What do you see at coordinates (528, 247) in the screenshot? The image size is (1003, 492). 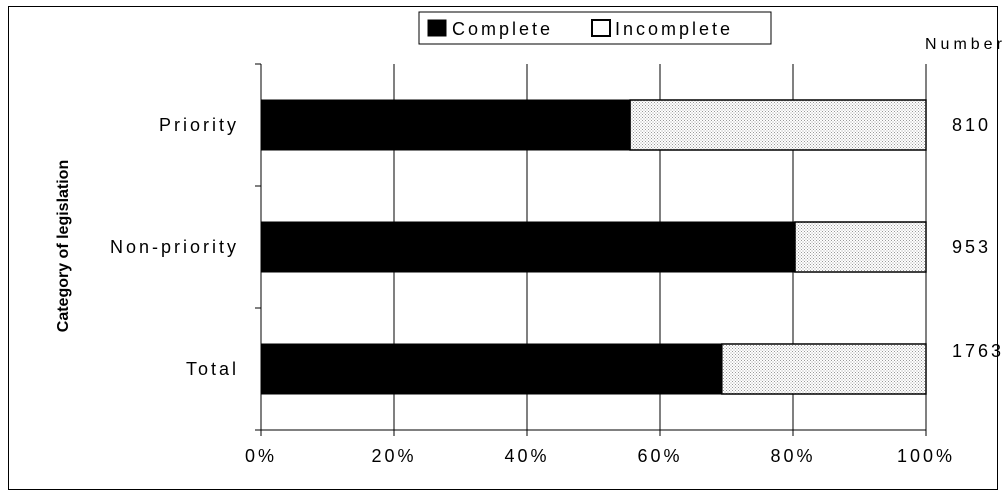 I see `bar-complete-non-priority` at bounding box center [528, 247].